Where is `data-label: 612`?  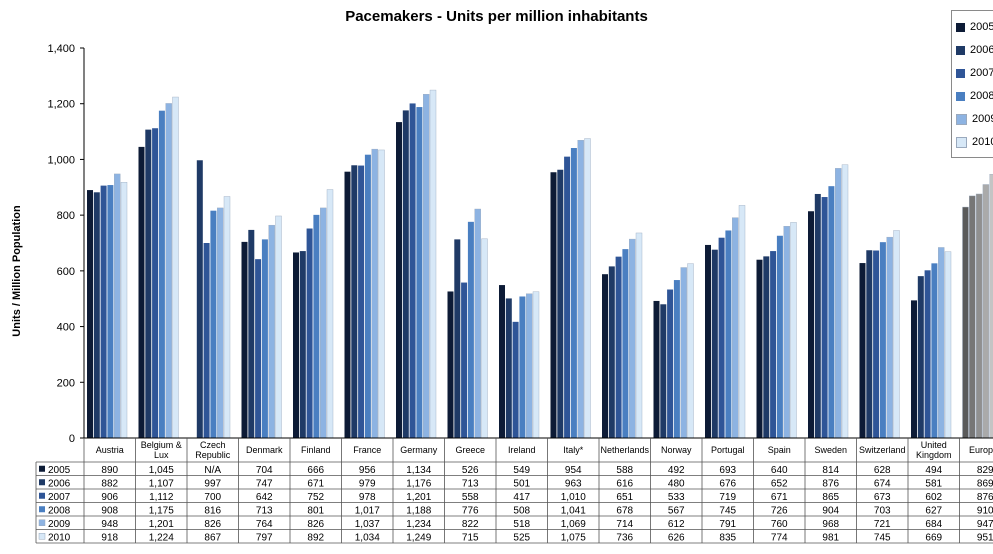 data-label: 612 is located at coordinates (676, 524).